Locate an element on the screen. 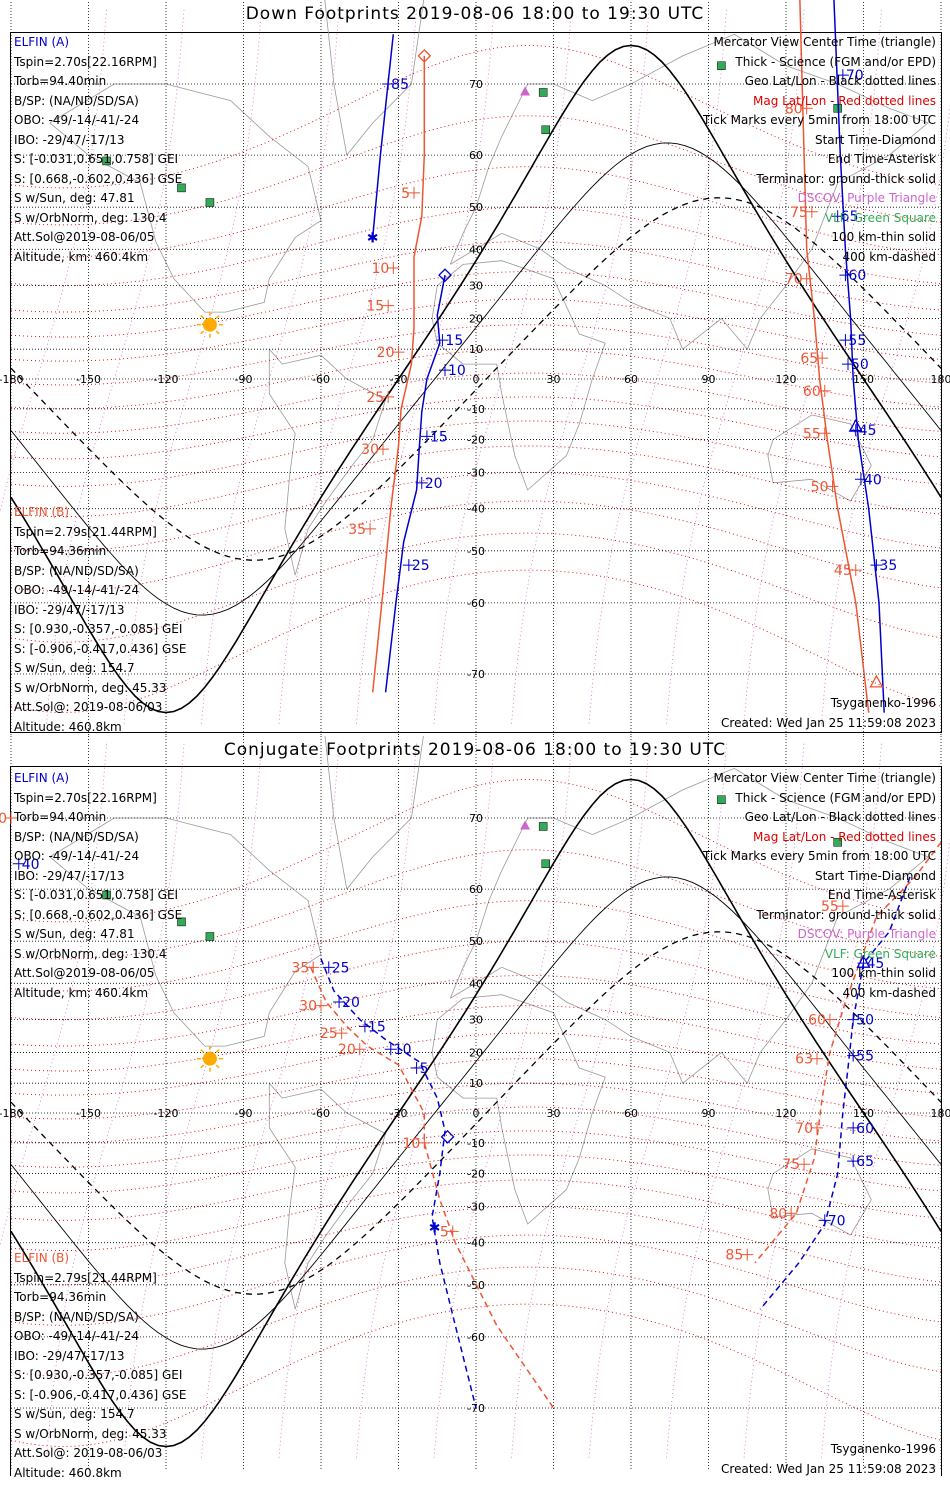 This screenshot has width=950, height=1500. x-tick-label: 150 is located at coordinates (863, 379).